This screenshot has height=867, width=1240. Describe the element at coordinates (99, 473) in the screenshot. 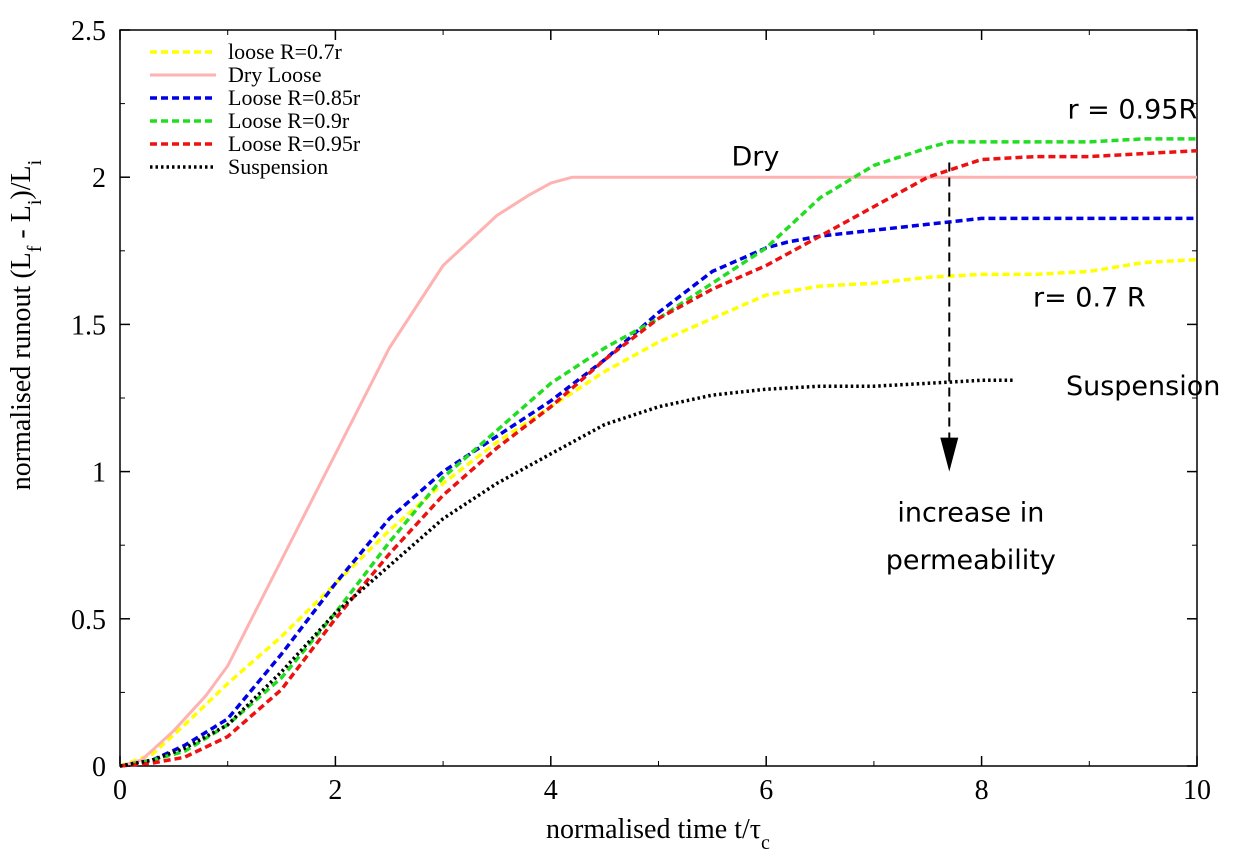

I see `y-tick-label: 1` at that location.